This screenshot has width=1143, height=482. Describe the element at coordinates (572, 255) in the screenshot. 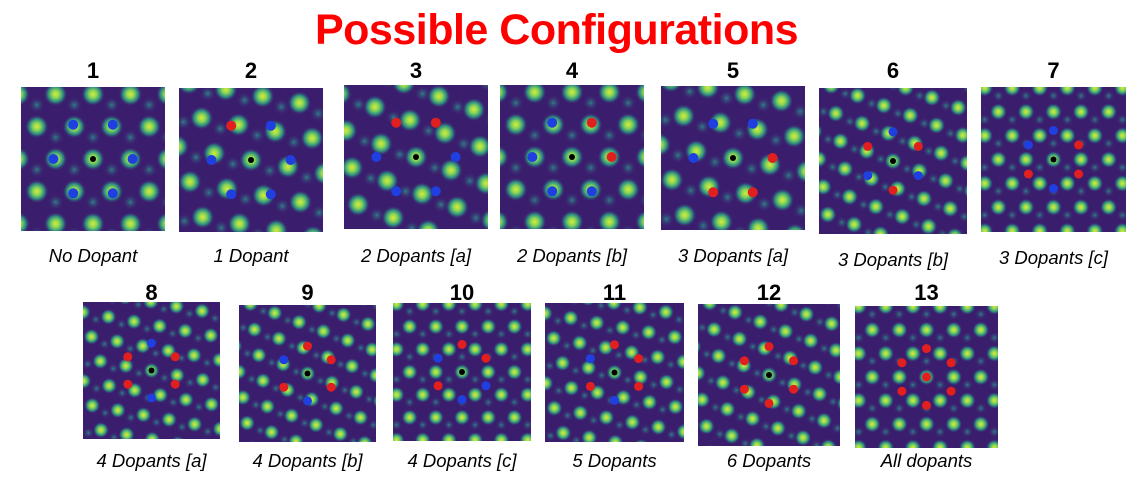

I see `config-label: 2 Dopants [b]` at that location.